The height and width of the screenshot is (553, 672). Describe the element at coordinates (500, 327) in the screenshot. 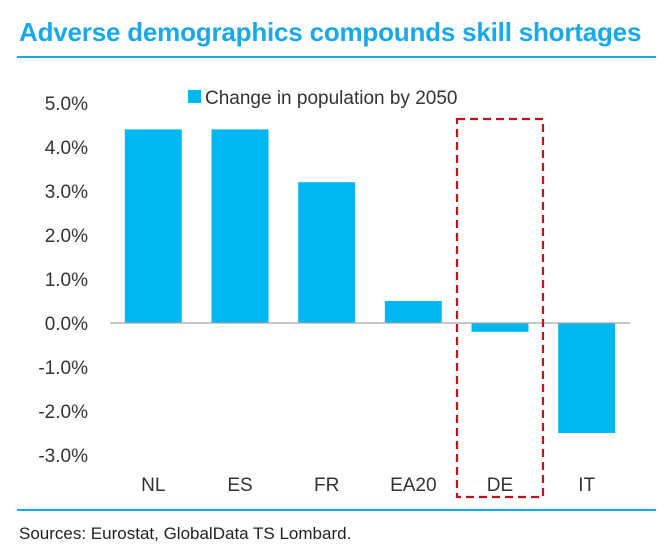

I see `bar-de` at that location.